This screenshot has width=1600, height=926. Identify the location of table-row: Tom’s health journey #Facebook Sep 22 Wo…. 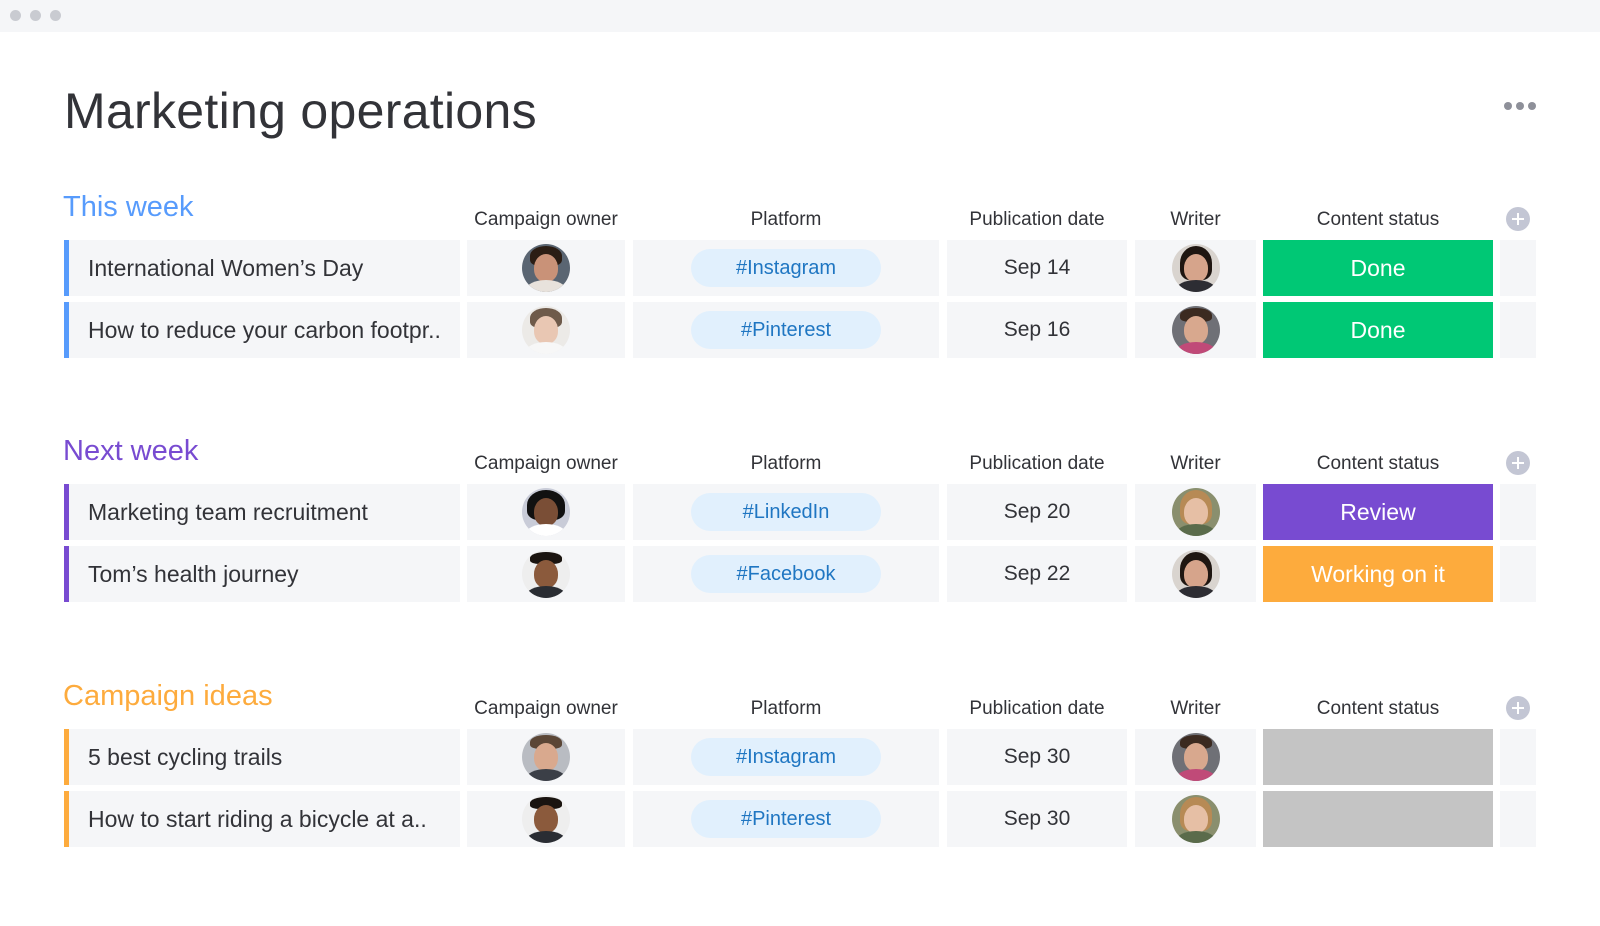
(800, 574).